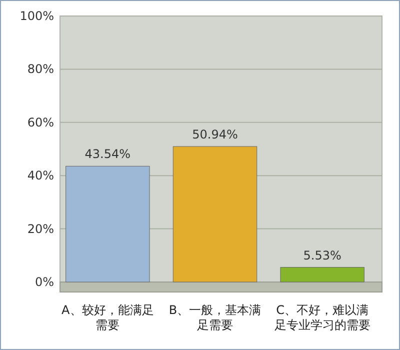  What do you see at coordinates (40, 175) in the screenshot?
I see `y-tick-label: 40%` at bounding box center [40, 175].